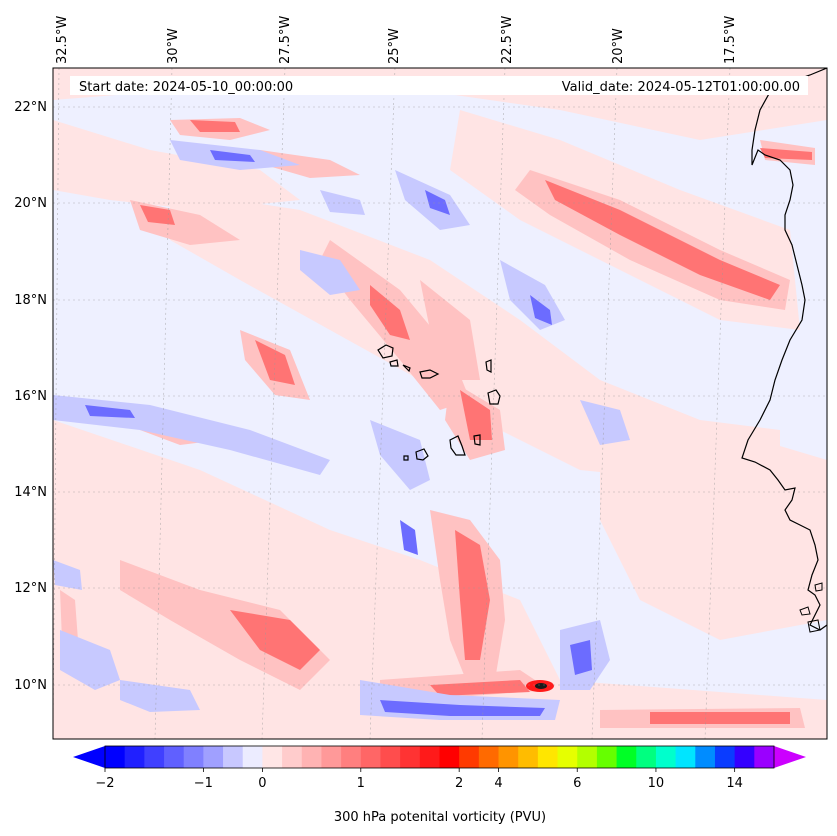 The height and width of the screenshot is (836, 837). Describe the element at coordinates (361, 783) in the screenshot. I see `colorbar-tick-label: 1` at that location.